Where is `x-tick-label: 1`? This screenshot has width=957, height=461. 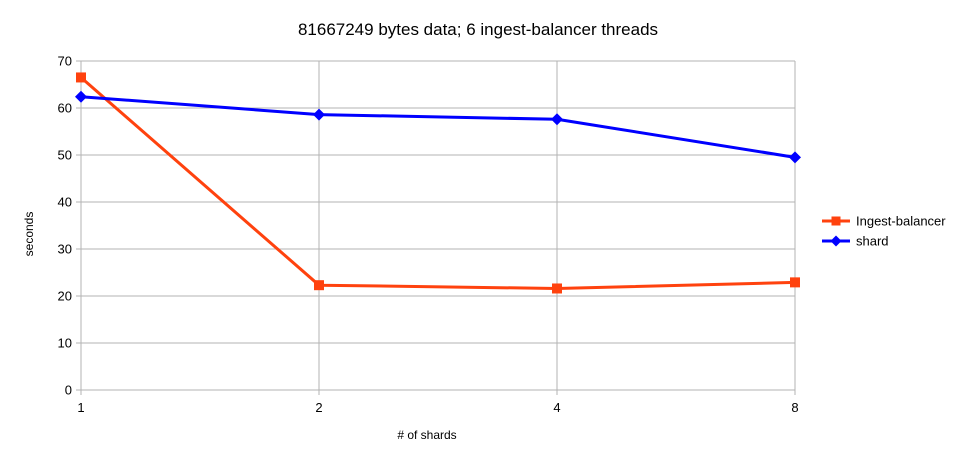 x-tick-label: 1 is located at coordinates (80, 407).